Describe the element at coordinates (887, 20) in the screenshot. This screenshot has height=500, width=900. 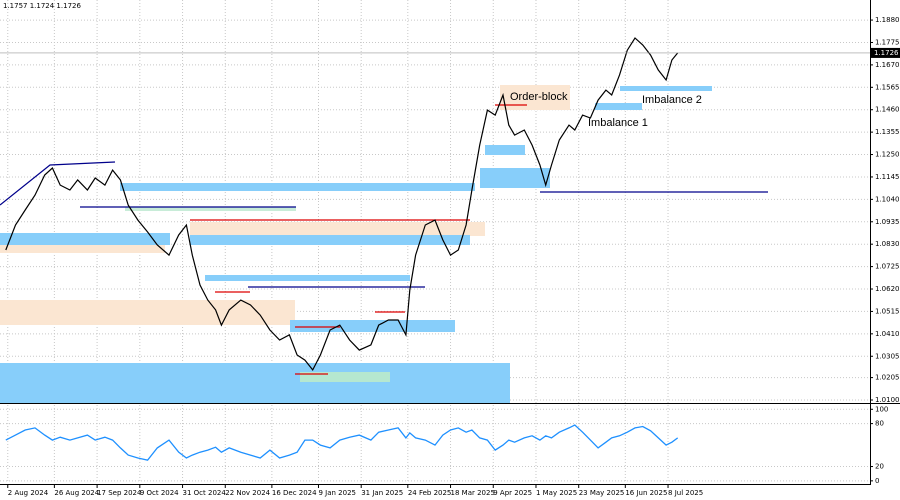
I see `y-tick-label: 1.1880` at that location.